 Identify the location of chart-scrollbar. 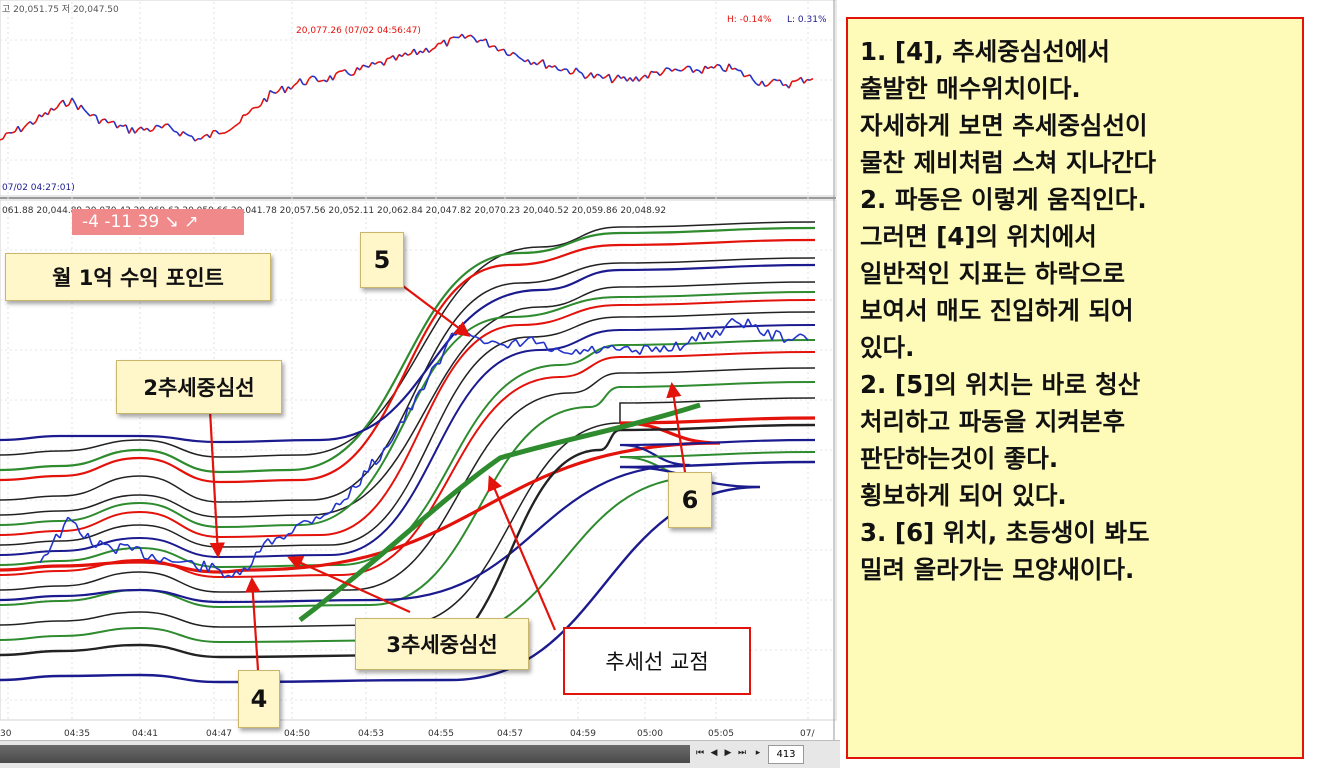
(345, 754).